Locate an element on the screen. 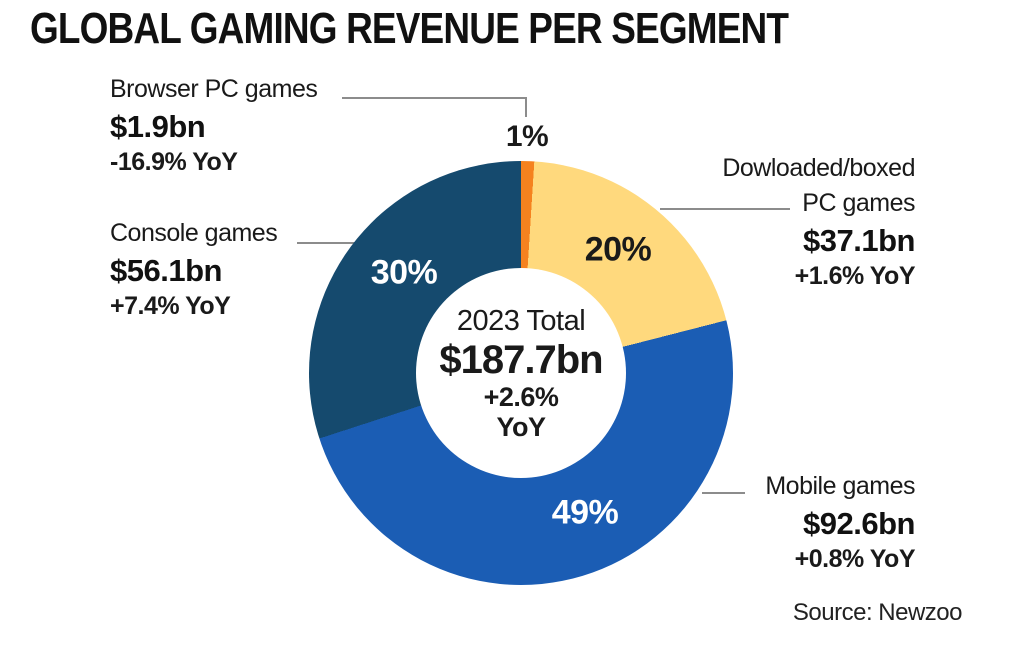  connector-downloaded-pc-games is located at coordinates (725, 209).